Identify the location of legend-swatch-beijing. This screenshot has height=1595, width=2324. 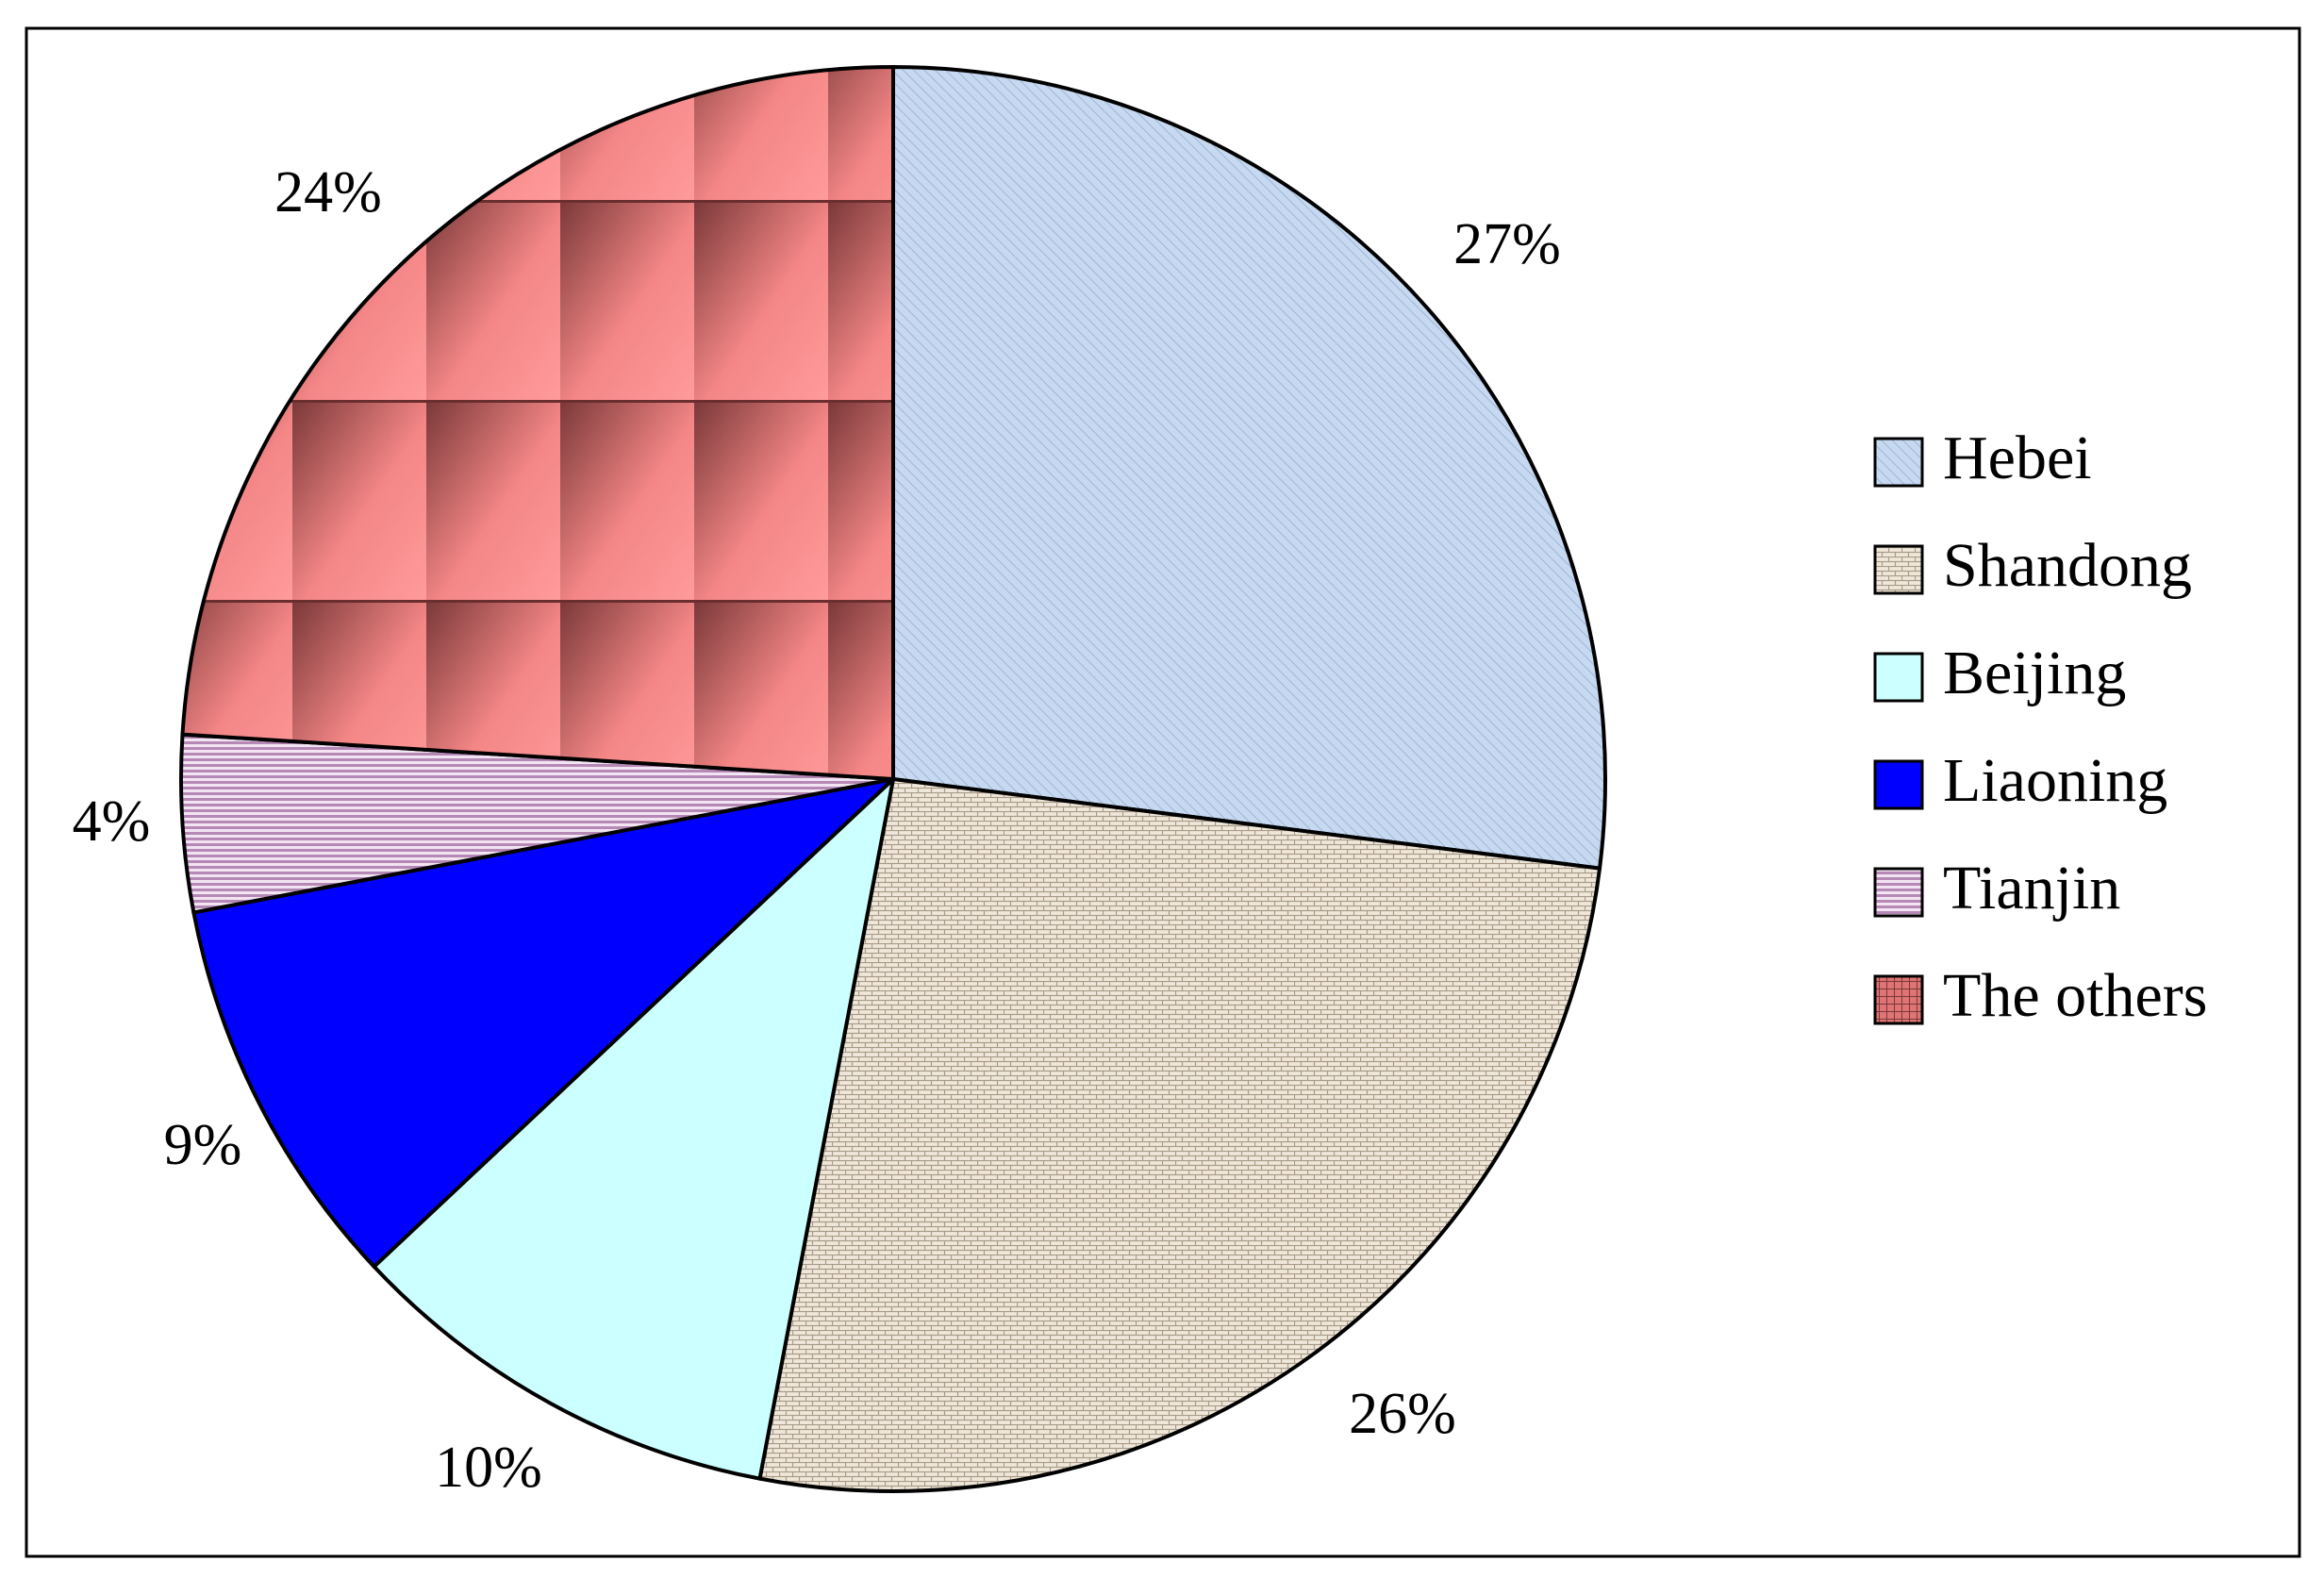
(1899, 677).